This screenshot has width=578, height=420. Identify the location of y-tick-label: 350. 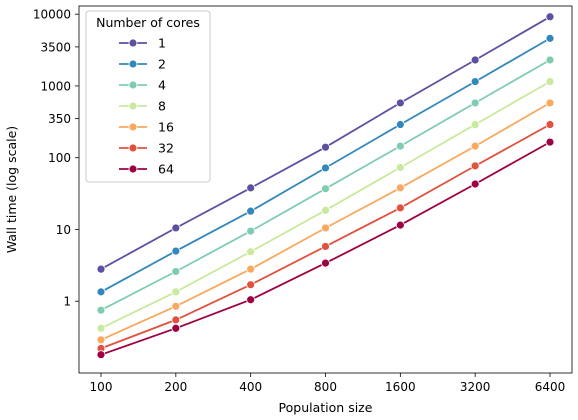
(59, 119).